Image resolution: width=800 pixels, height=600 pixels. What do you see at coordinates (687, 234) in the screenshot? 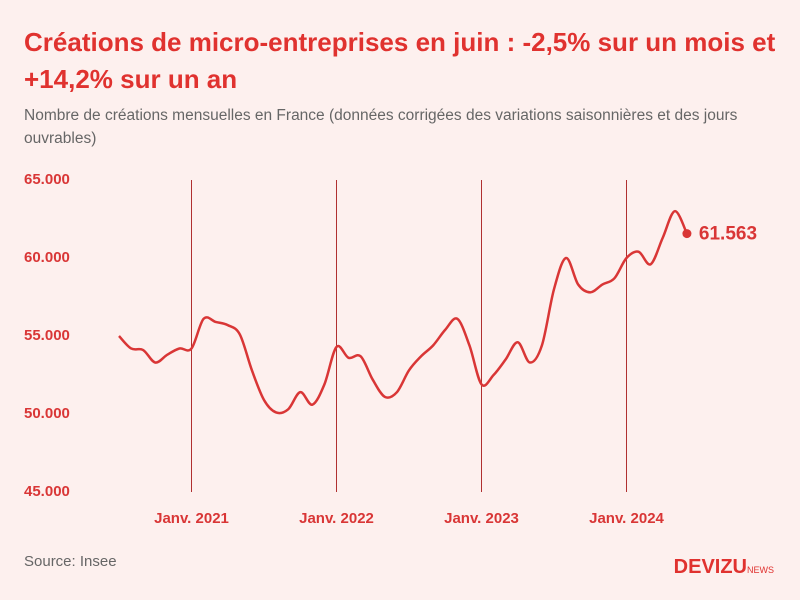
I see `end-point` at bounding box center [687, 234].